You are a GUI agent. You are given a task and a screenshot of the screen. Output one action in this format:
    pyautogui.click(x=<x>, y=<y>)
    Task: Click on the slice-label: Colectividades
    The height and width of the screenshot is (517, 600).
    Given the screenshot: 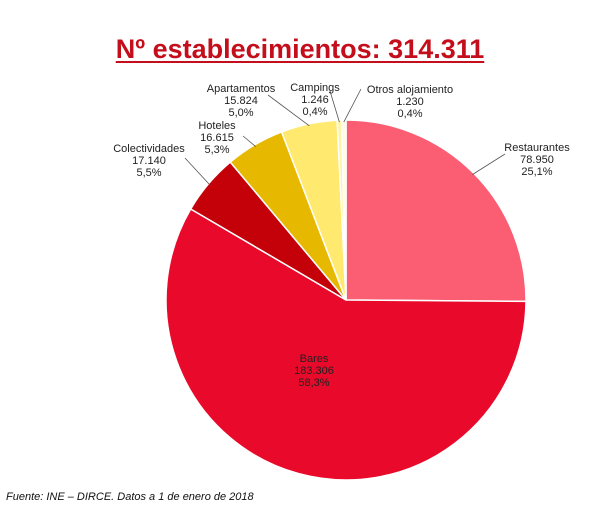 What is the action you would take?
    pyautogui.click(x=149, y=149)
    